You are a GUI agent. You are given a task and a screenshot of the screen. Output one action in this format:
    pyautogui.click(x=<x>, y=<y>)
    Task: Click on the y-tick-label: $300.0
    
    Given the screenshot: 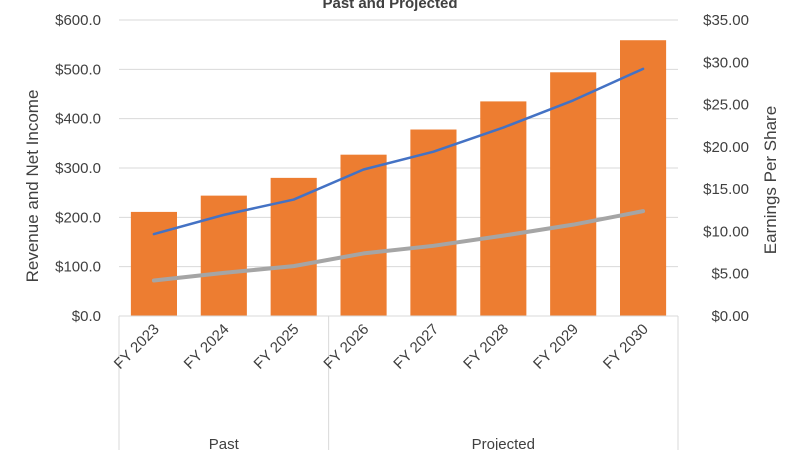 What is the action you would take?
    pyautogui.click(x=78, y=168)
    